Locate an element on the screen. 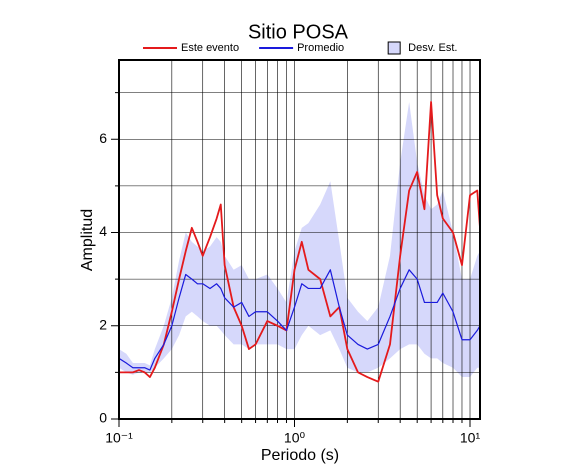  x-tick-label: 10⁰ is located at coordinates (295, 438).